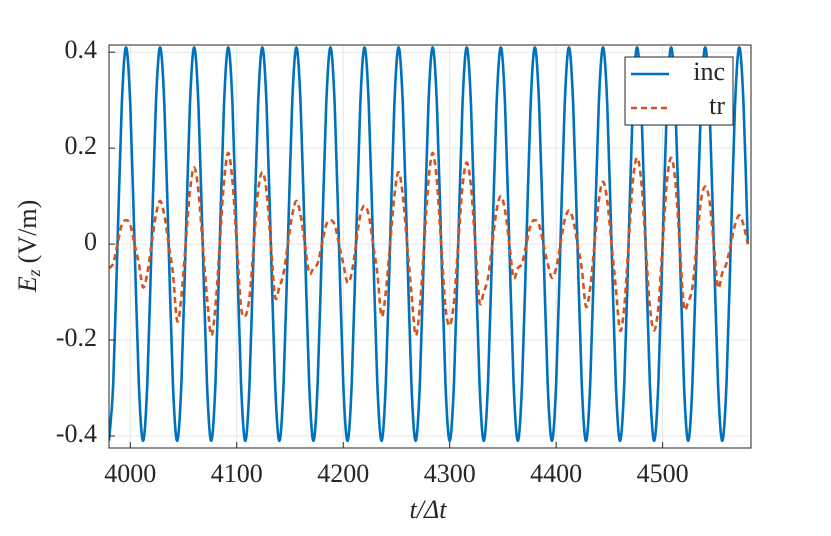  I want to click on x-tick-label: 4400, so click(556, 473).